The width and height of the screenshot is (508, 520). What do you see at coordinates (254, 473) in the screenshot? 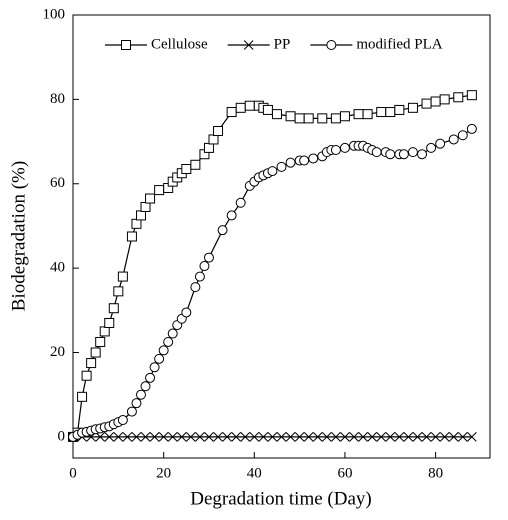
I see `x-tick-label: 40` at bounding box center [254, 473].